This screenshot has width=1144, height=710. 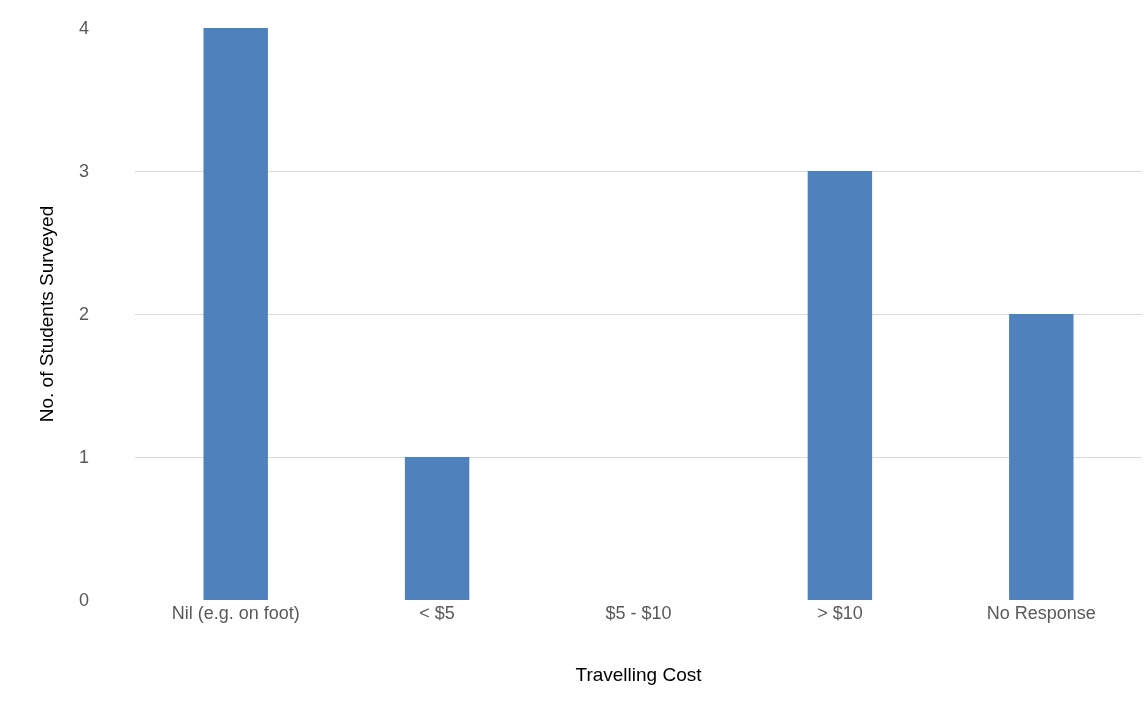 What do you see at coordinates (83, 457) in the screenshot?
I see `y-tick-label: 1` at bounding box center [83, 457].